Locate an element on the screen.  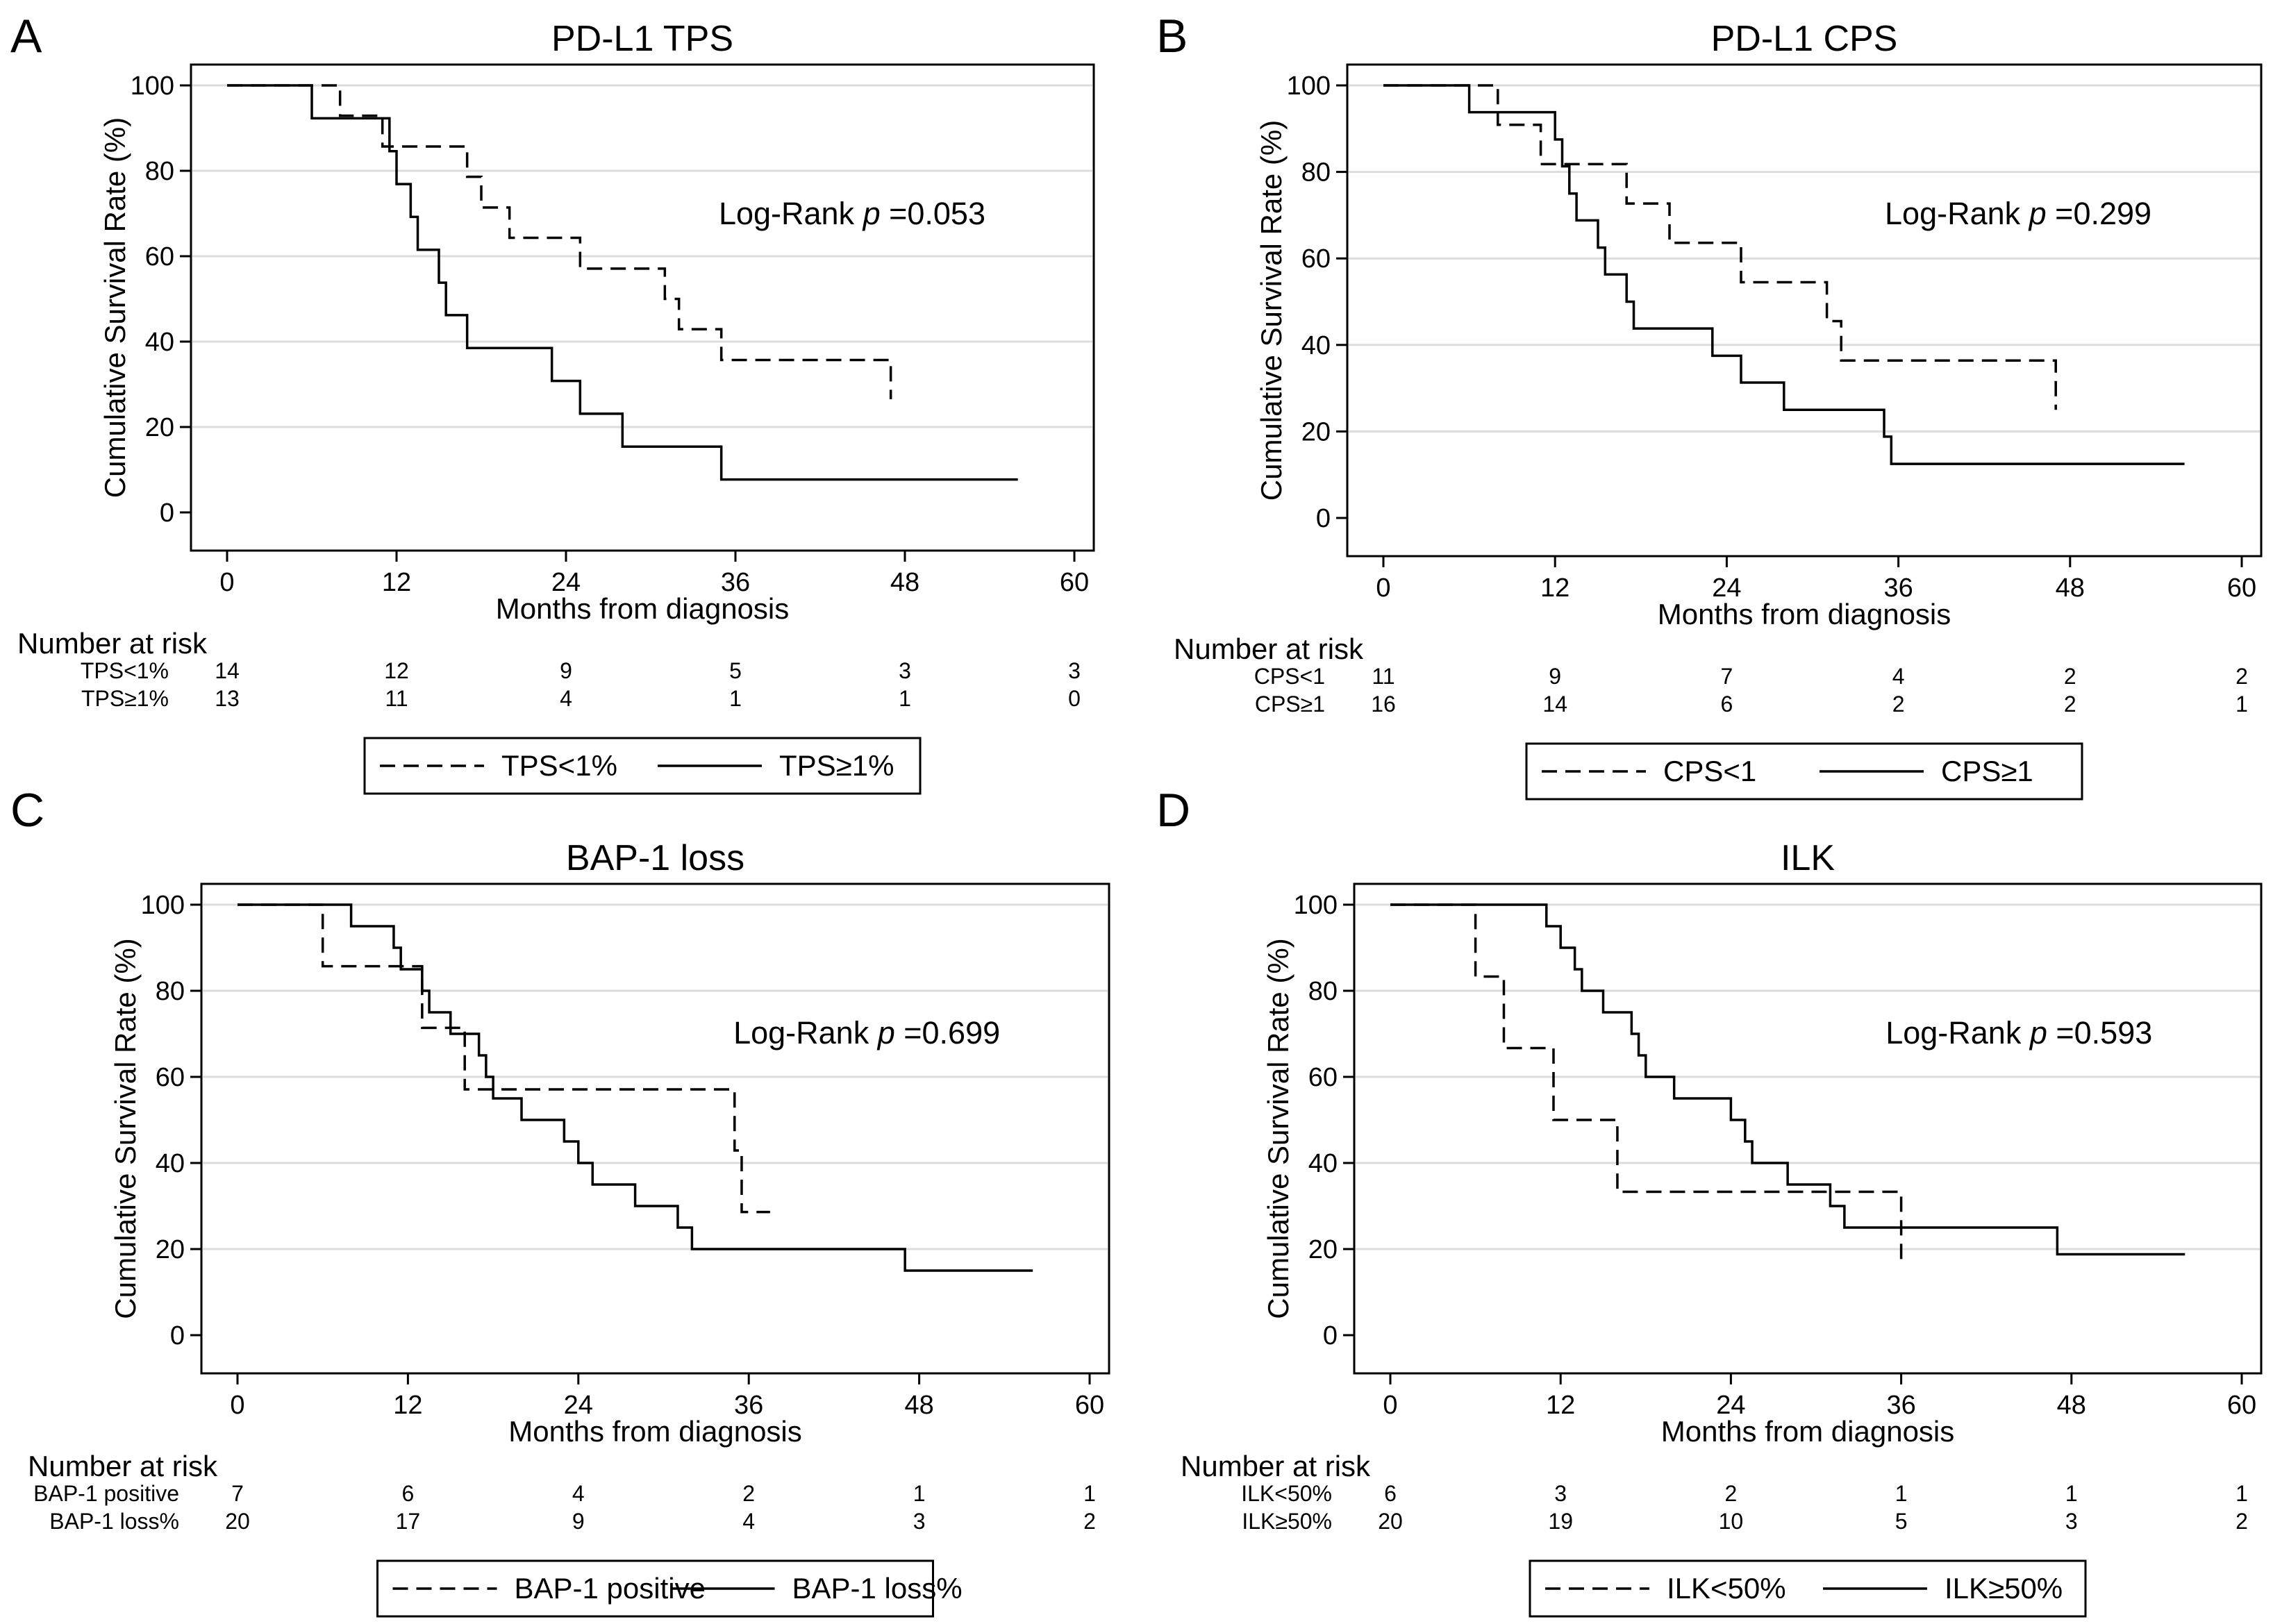
chart-title: PD-L1 CPS is located at coordinates (1804, 39).